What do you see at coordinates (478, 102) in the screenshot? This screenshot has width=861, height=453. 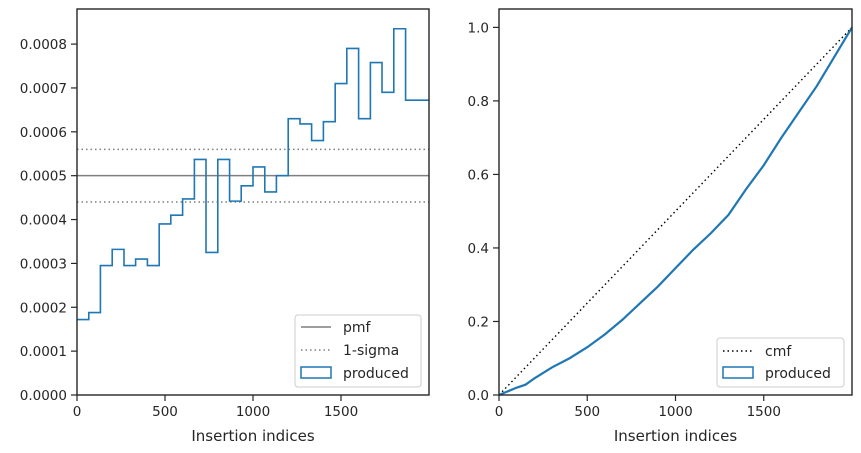 I see `right-y-tick-label: 0.8` at bounding box center [478, 102].